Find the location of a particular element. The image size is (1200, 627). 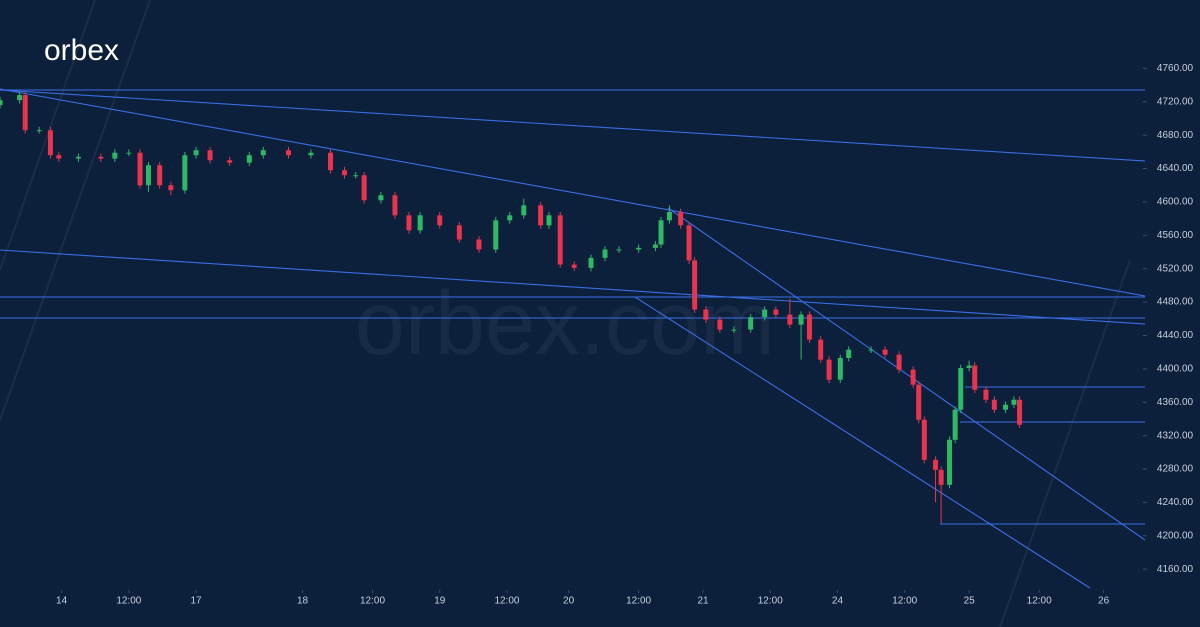

logo: orbex is located at coordinates (81, 50).